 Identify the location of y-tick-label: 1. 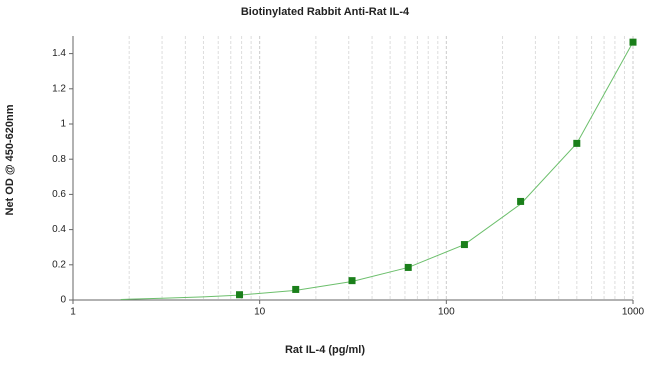
(63, 124).